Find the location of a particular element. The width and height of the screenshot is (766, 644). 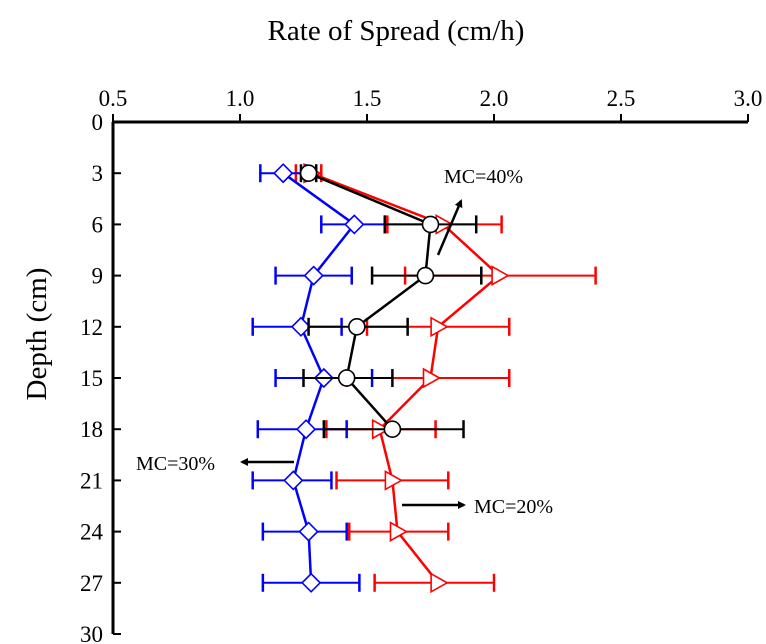

x-tick-label-0.5: 0.5 is located at coordinates (113, 98).